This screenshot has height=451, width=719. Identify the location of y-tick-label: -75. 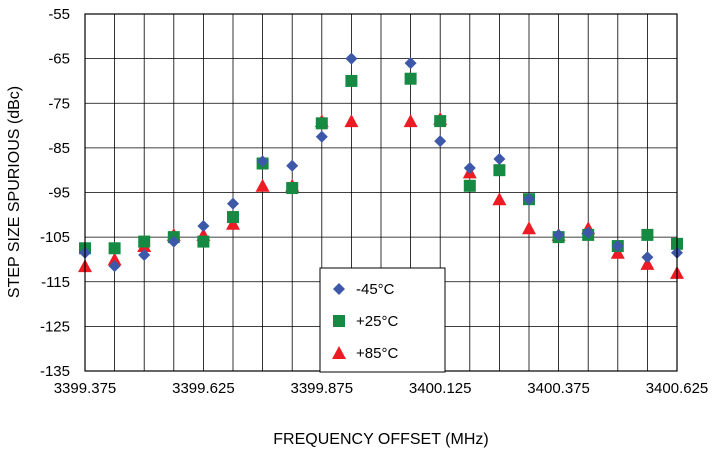
(59, 103).